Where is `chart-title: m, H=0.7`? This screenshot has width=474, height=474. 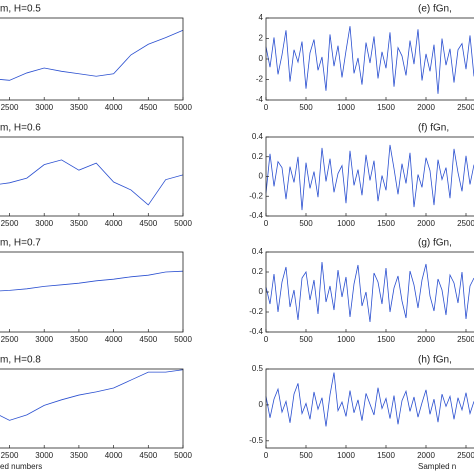
chart-title: m, H=0.7 is located at coordinates (20, 243).